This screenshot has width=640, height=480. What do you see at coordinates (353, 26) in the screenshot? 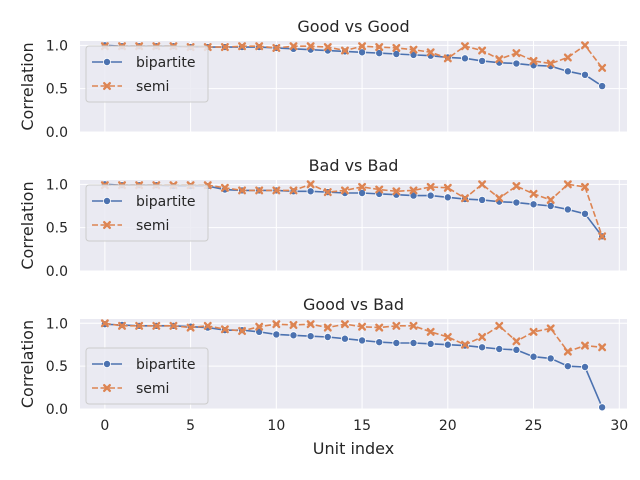
I see `panel-title: Good vs Good` at bounding box center [353, 26].